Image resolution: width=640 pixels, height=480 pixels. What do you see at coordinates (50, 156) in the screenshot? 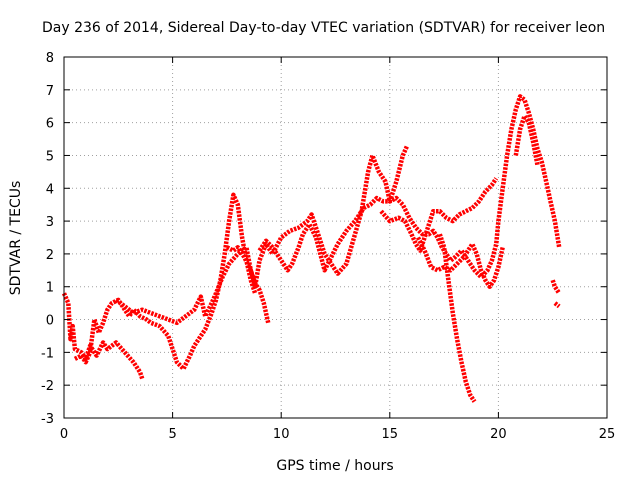
I see `y-tick-label: 5` at bounding box center [50, 156].